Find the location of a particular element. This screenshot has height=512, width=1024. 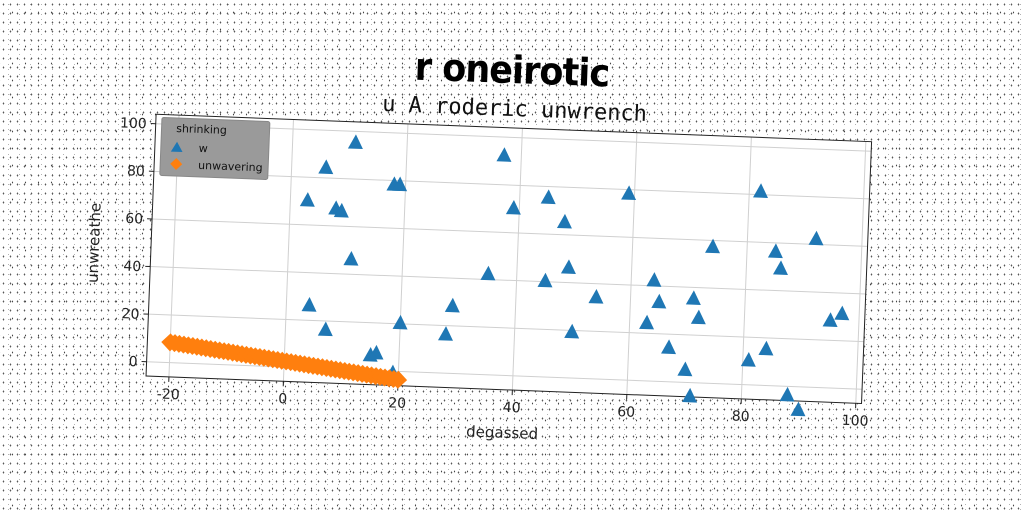

x-tick-label: 80 is located at coordinates (740, 417).